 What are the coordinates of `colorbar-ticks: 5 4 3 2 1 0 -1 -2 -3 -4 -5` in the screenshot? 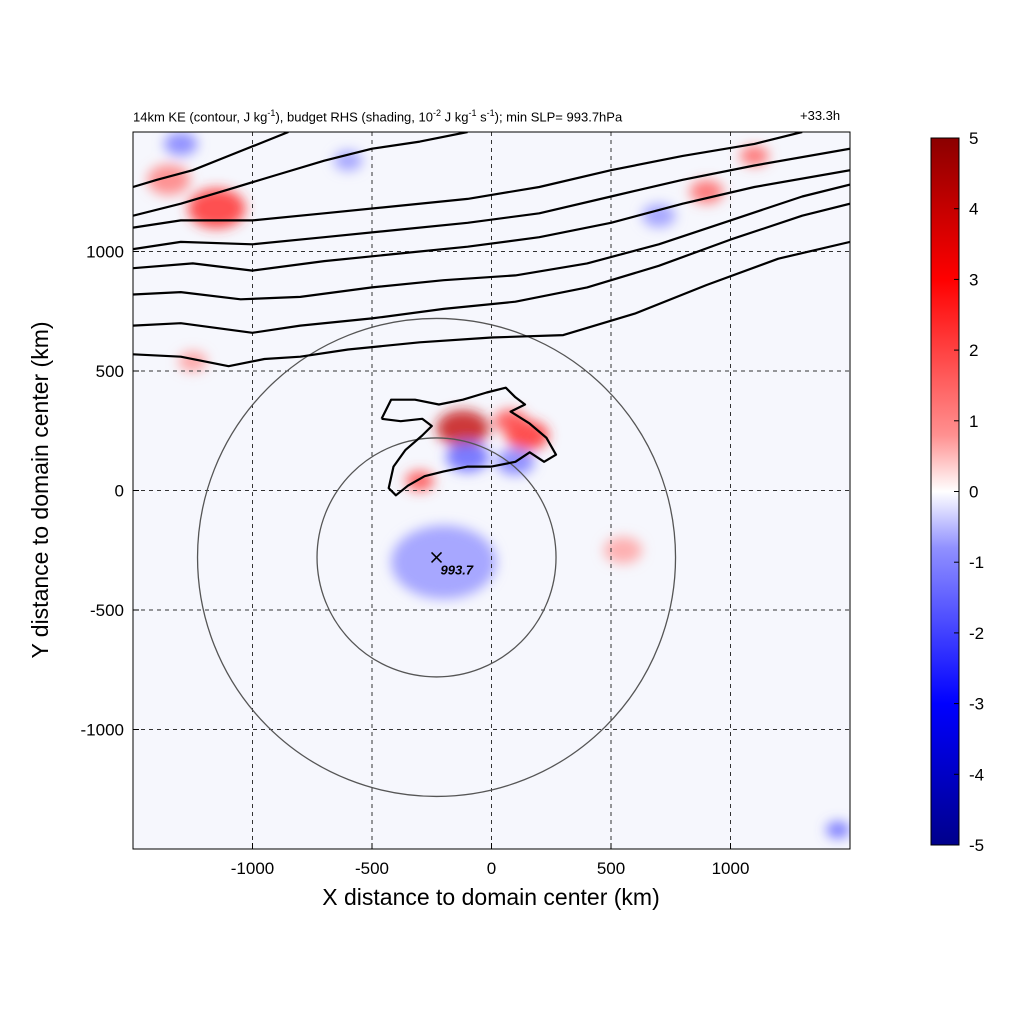 It's located at (969, 492).